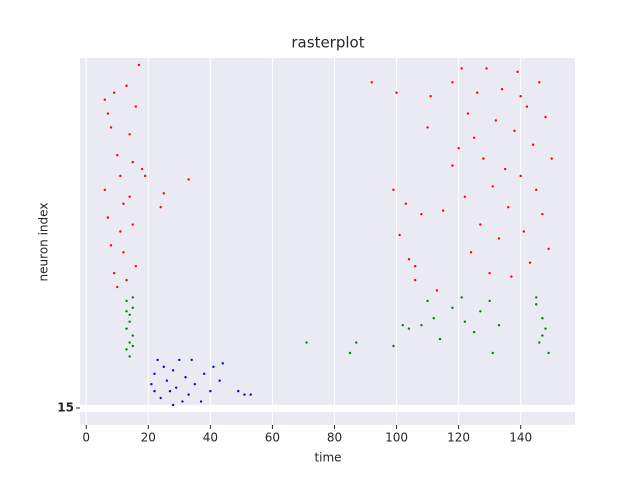 The image size is (640, 484). I want to click on y-axis-label: neuron index, so click(44, 242).